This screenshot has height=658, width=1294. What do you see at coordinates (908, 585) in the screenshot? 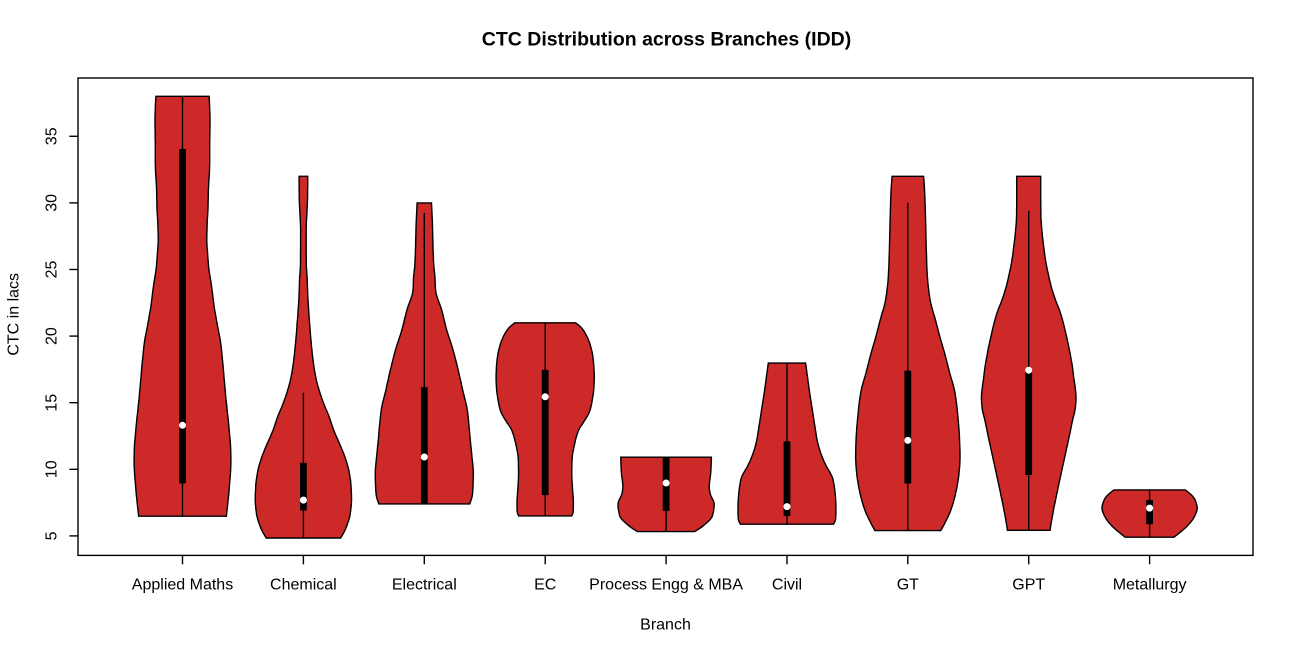
I see `svg-text: GT` at bounding box center [908, 585].